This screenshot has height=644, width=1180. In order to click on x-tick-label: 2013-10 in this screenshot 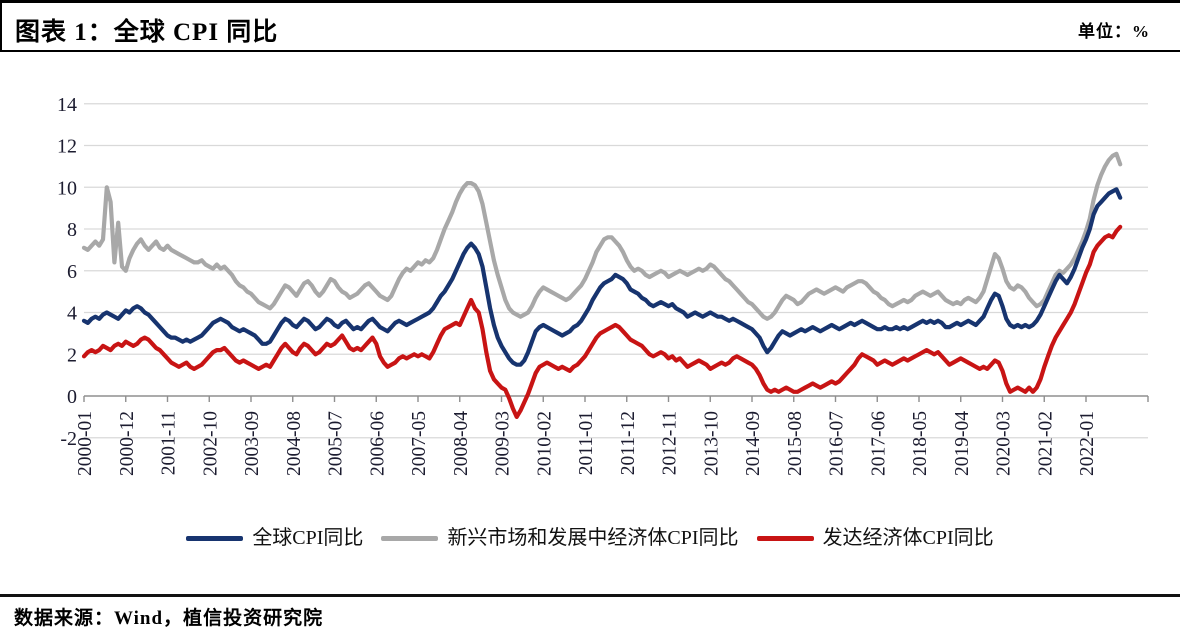, I will do `click(711, 443)`.